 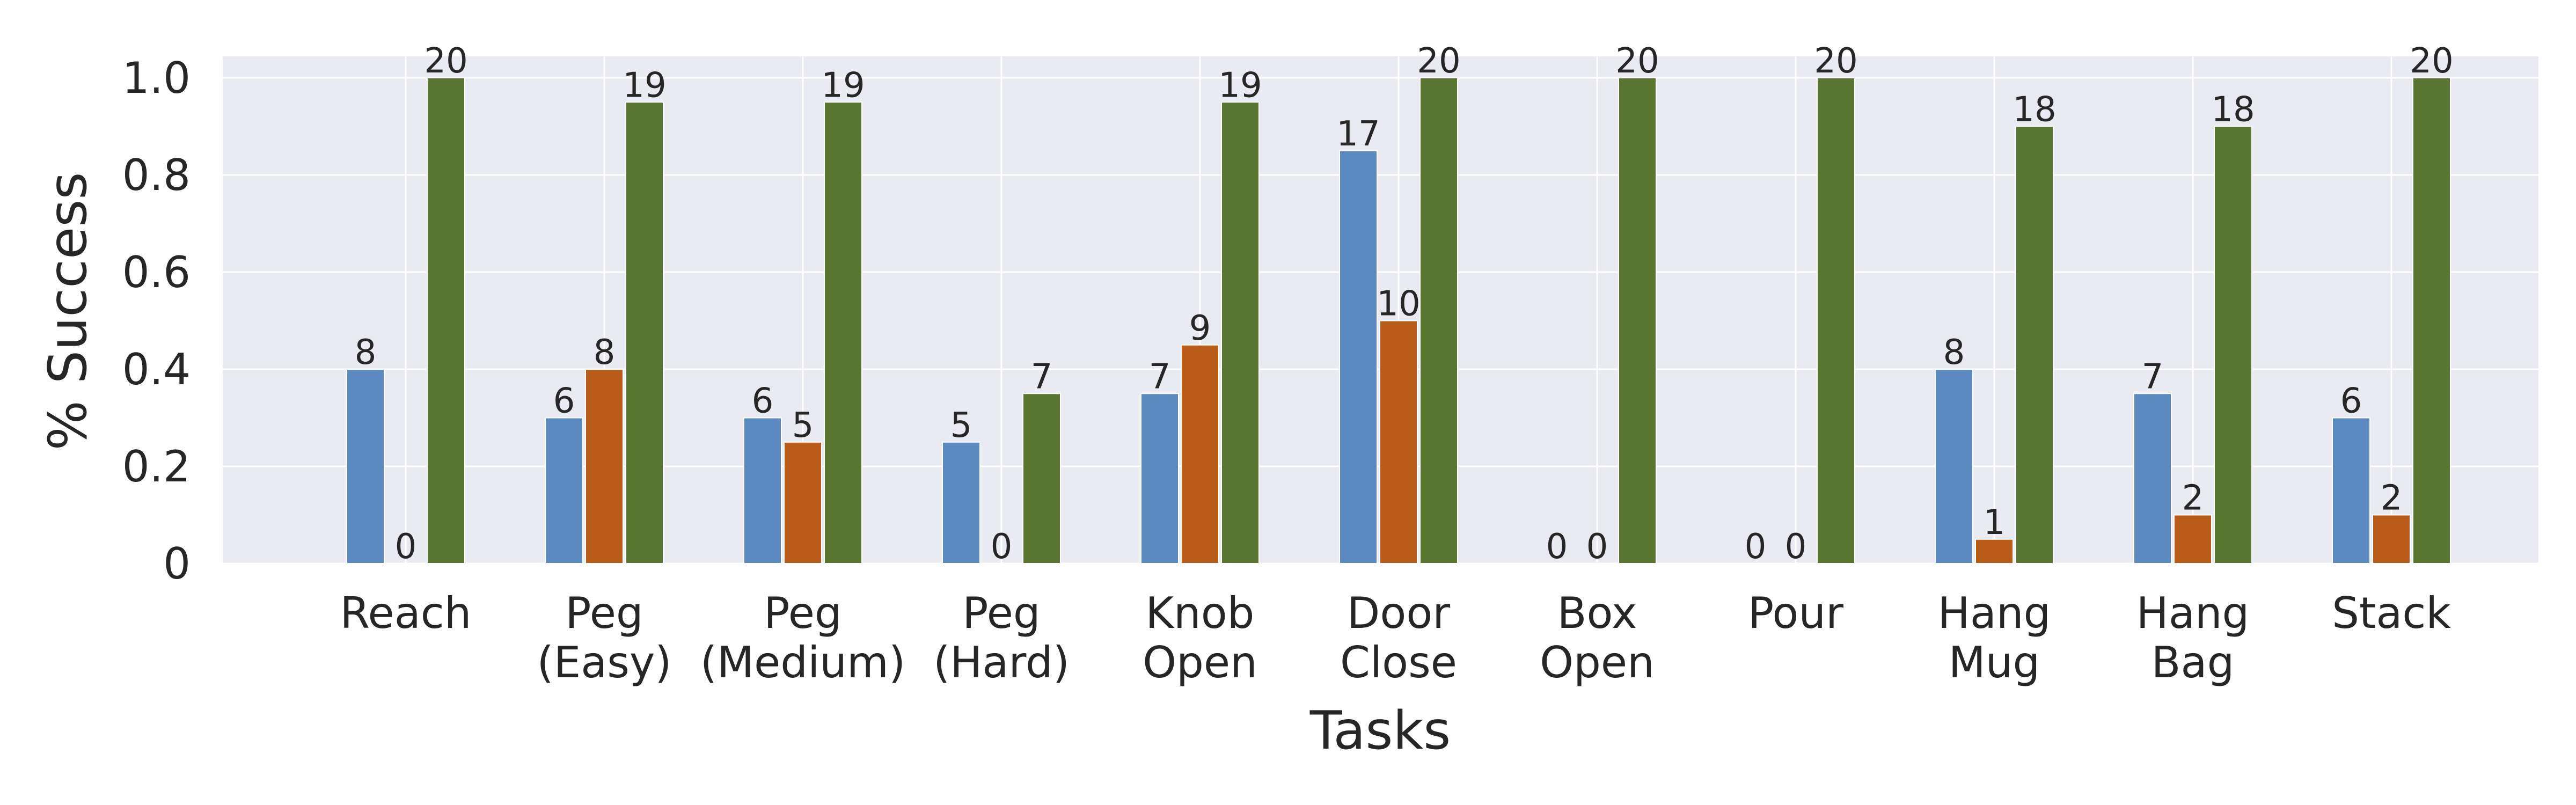 What do you see at coordinates (1358, 134) in the screenshot?
I see `bar-value-label: 17` at bounding box center [1358, 134].